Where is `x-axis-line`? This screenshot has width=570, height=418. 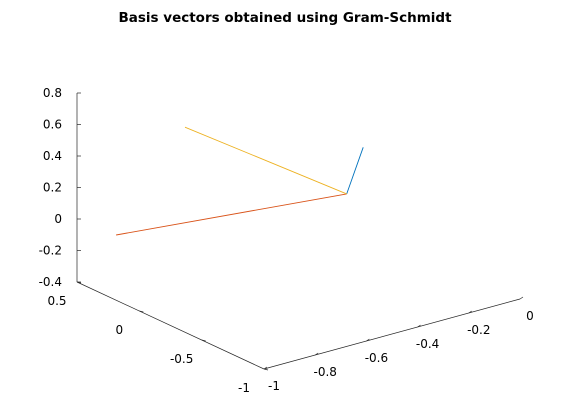
x-axis-line is located at coordinates (392, 334).